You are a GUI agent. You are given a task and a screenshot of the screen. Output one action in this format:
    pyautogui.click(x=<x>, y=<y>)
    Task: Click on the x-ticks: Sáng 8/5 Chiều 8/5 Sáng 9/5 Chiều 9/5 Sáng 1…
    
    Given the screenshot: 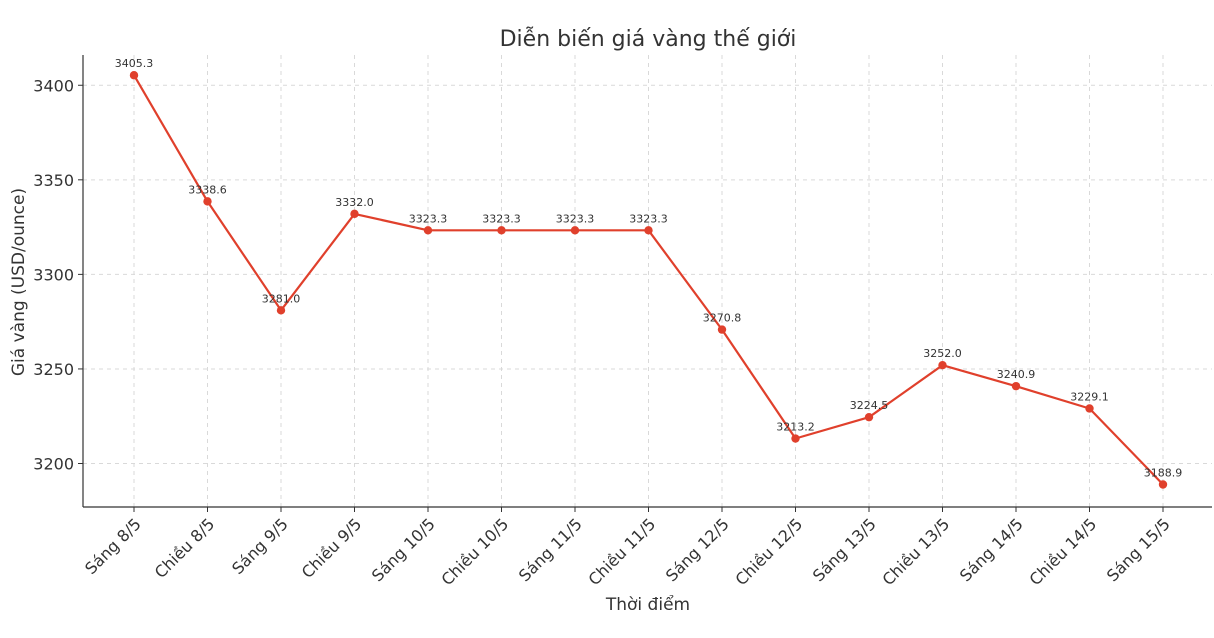 What is the action you would take?
    pyautogui.click(x=627, y=548)
    